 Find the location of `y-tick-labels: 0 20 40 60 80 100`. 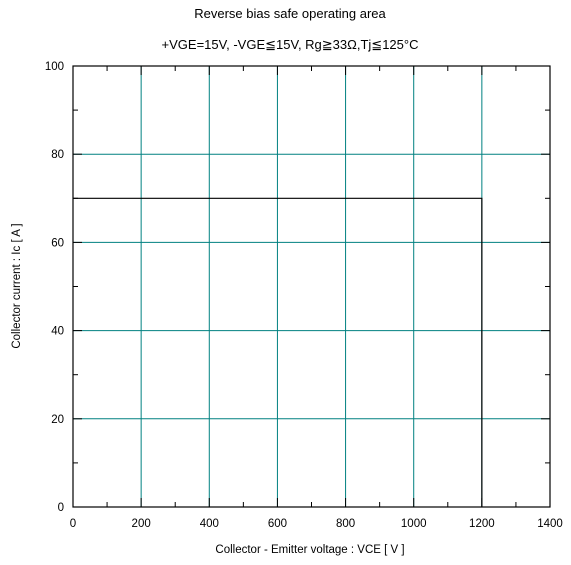

y-tick-labels: 0 20 40 60 80 100 is located at coordinates (54, 287).